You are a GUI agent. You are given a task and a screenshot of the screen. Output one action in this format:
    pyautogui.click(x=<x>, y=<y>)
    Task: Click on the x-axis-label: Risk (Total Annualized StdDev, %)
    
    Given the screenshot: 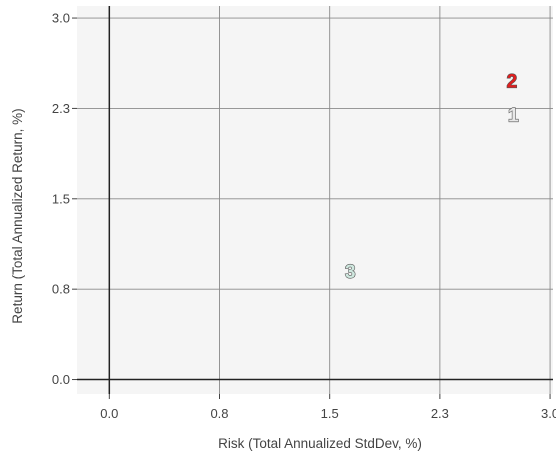 What is the action you would take?
    pyautogui.click(x=320, y=443)
    